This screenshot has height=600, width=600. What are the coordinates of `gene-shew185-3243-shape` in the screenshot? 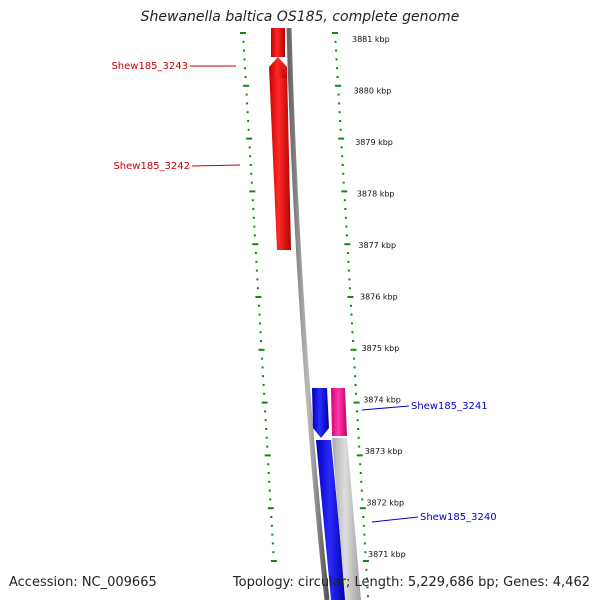 It's located at (278, 42).